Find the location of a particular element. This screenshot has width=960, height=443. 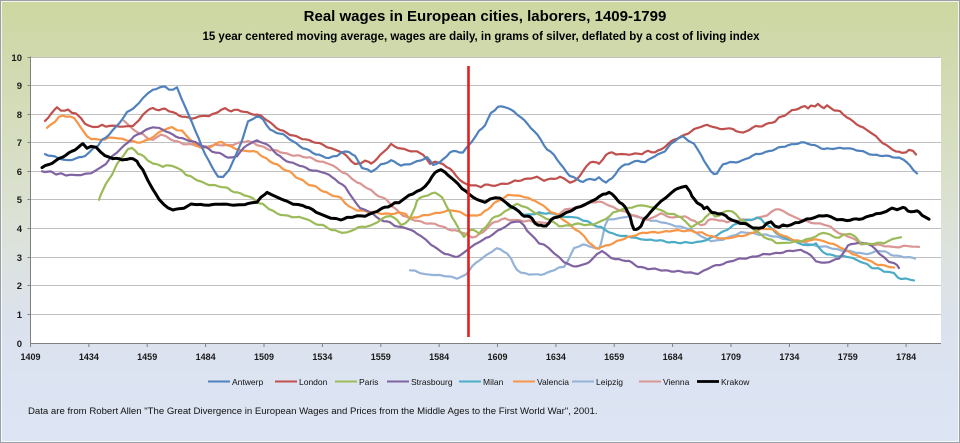

svg-text: 1634 is located at coordinates (556, 357).